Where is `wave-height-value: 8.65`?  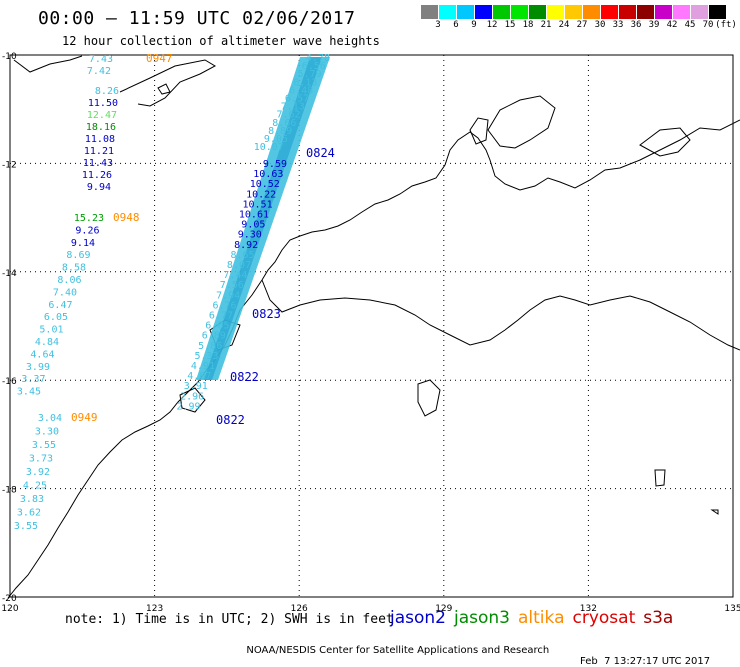 wave-height-value: 8.65 is located at coordinates (243, 255).